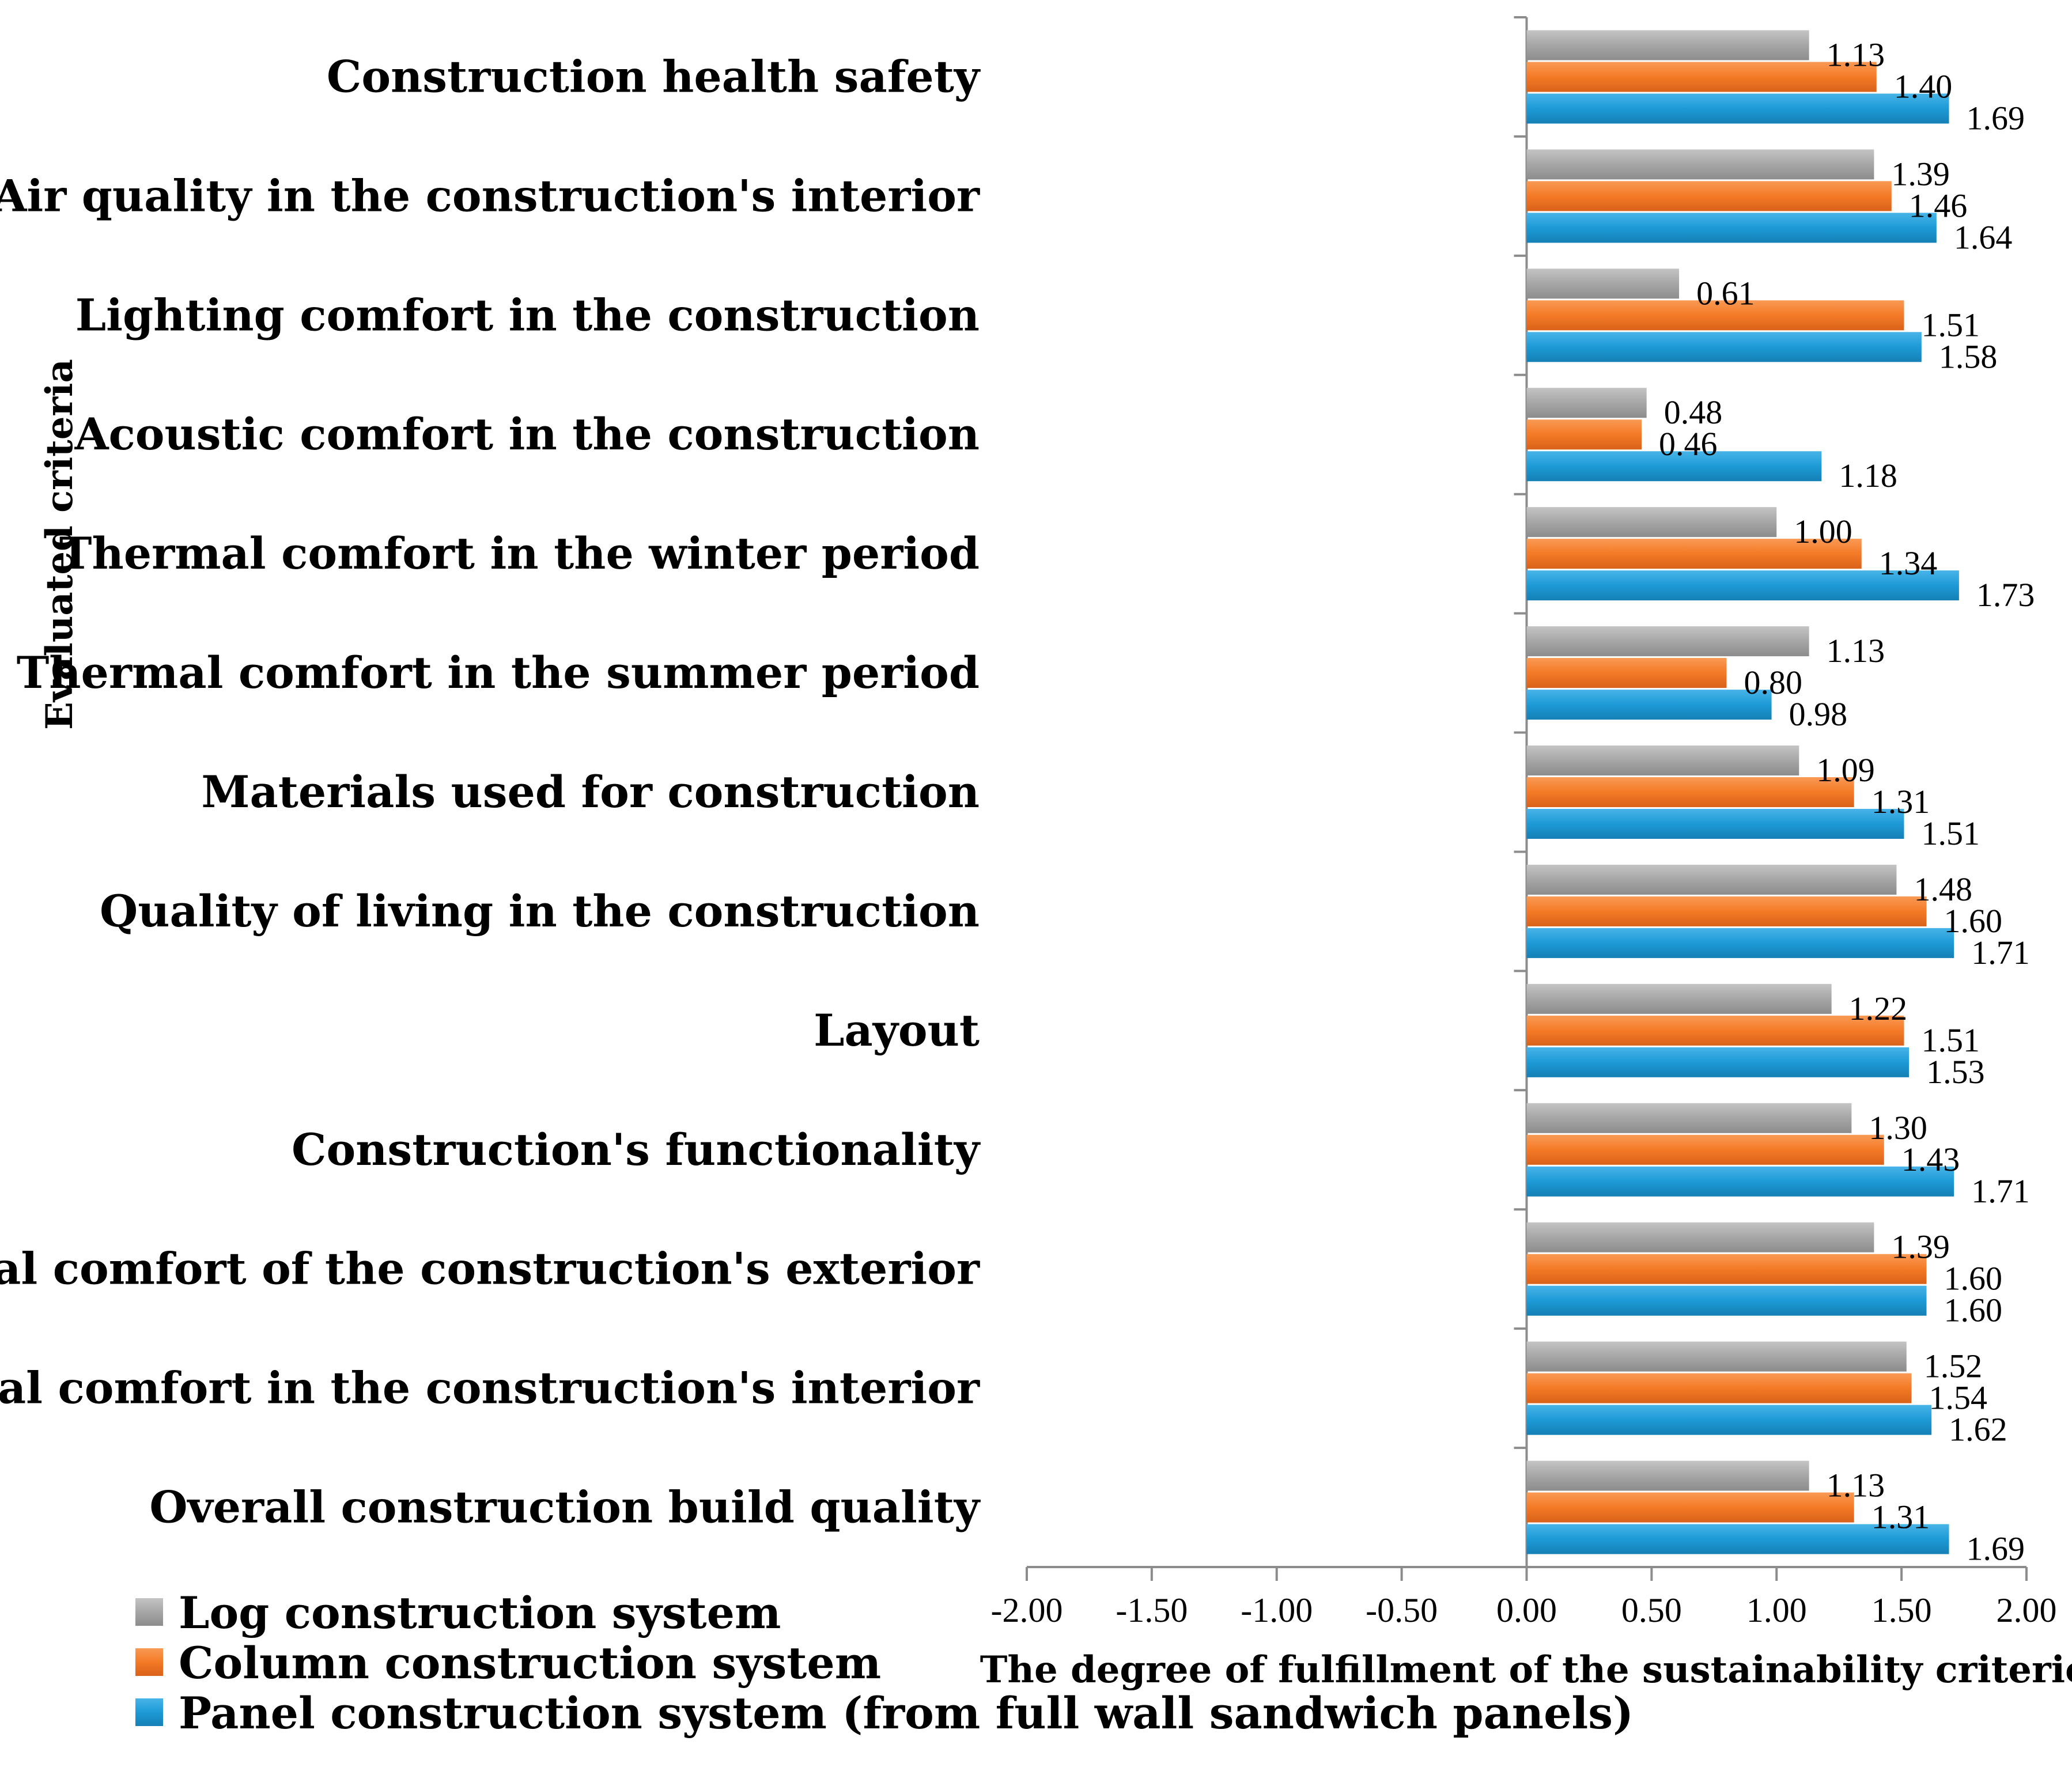 The width and height of the screenshot is (2072, 1790). I want to click on x-tick-label: -2.00, so click(1027, 1610).